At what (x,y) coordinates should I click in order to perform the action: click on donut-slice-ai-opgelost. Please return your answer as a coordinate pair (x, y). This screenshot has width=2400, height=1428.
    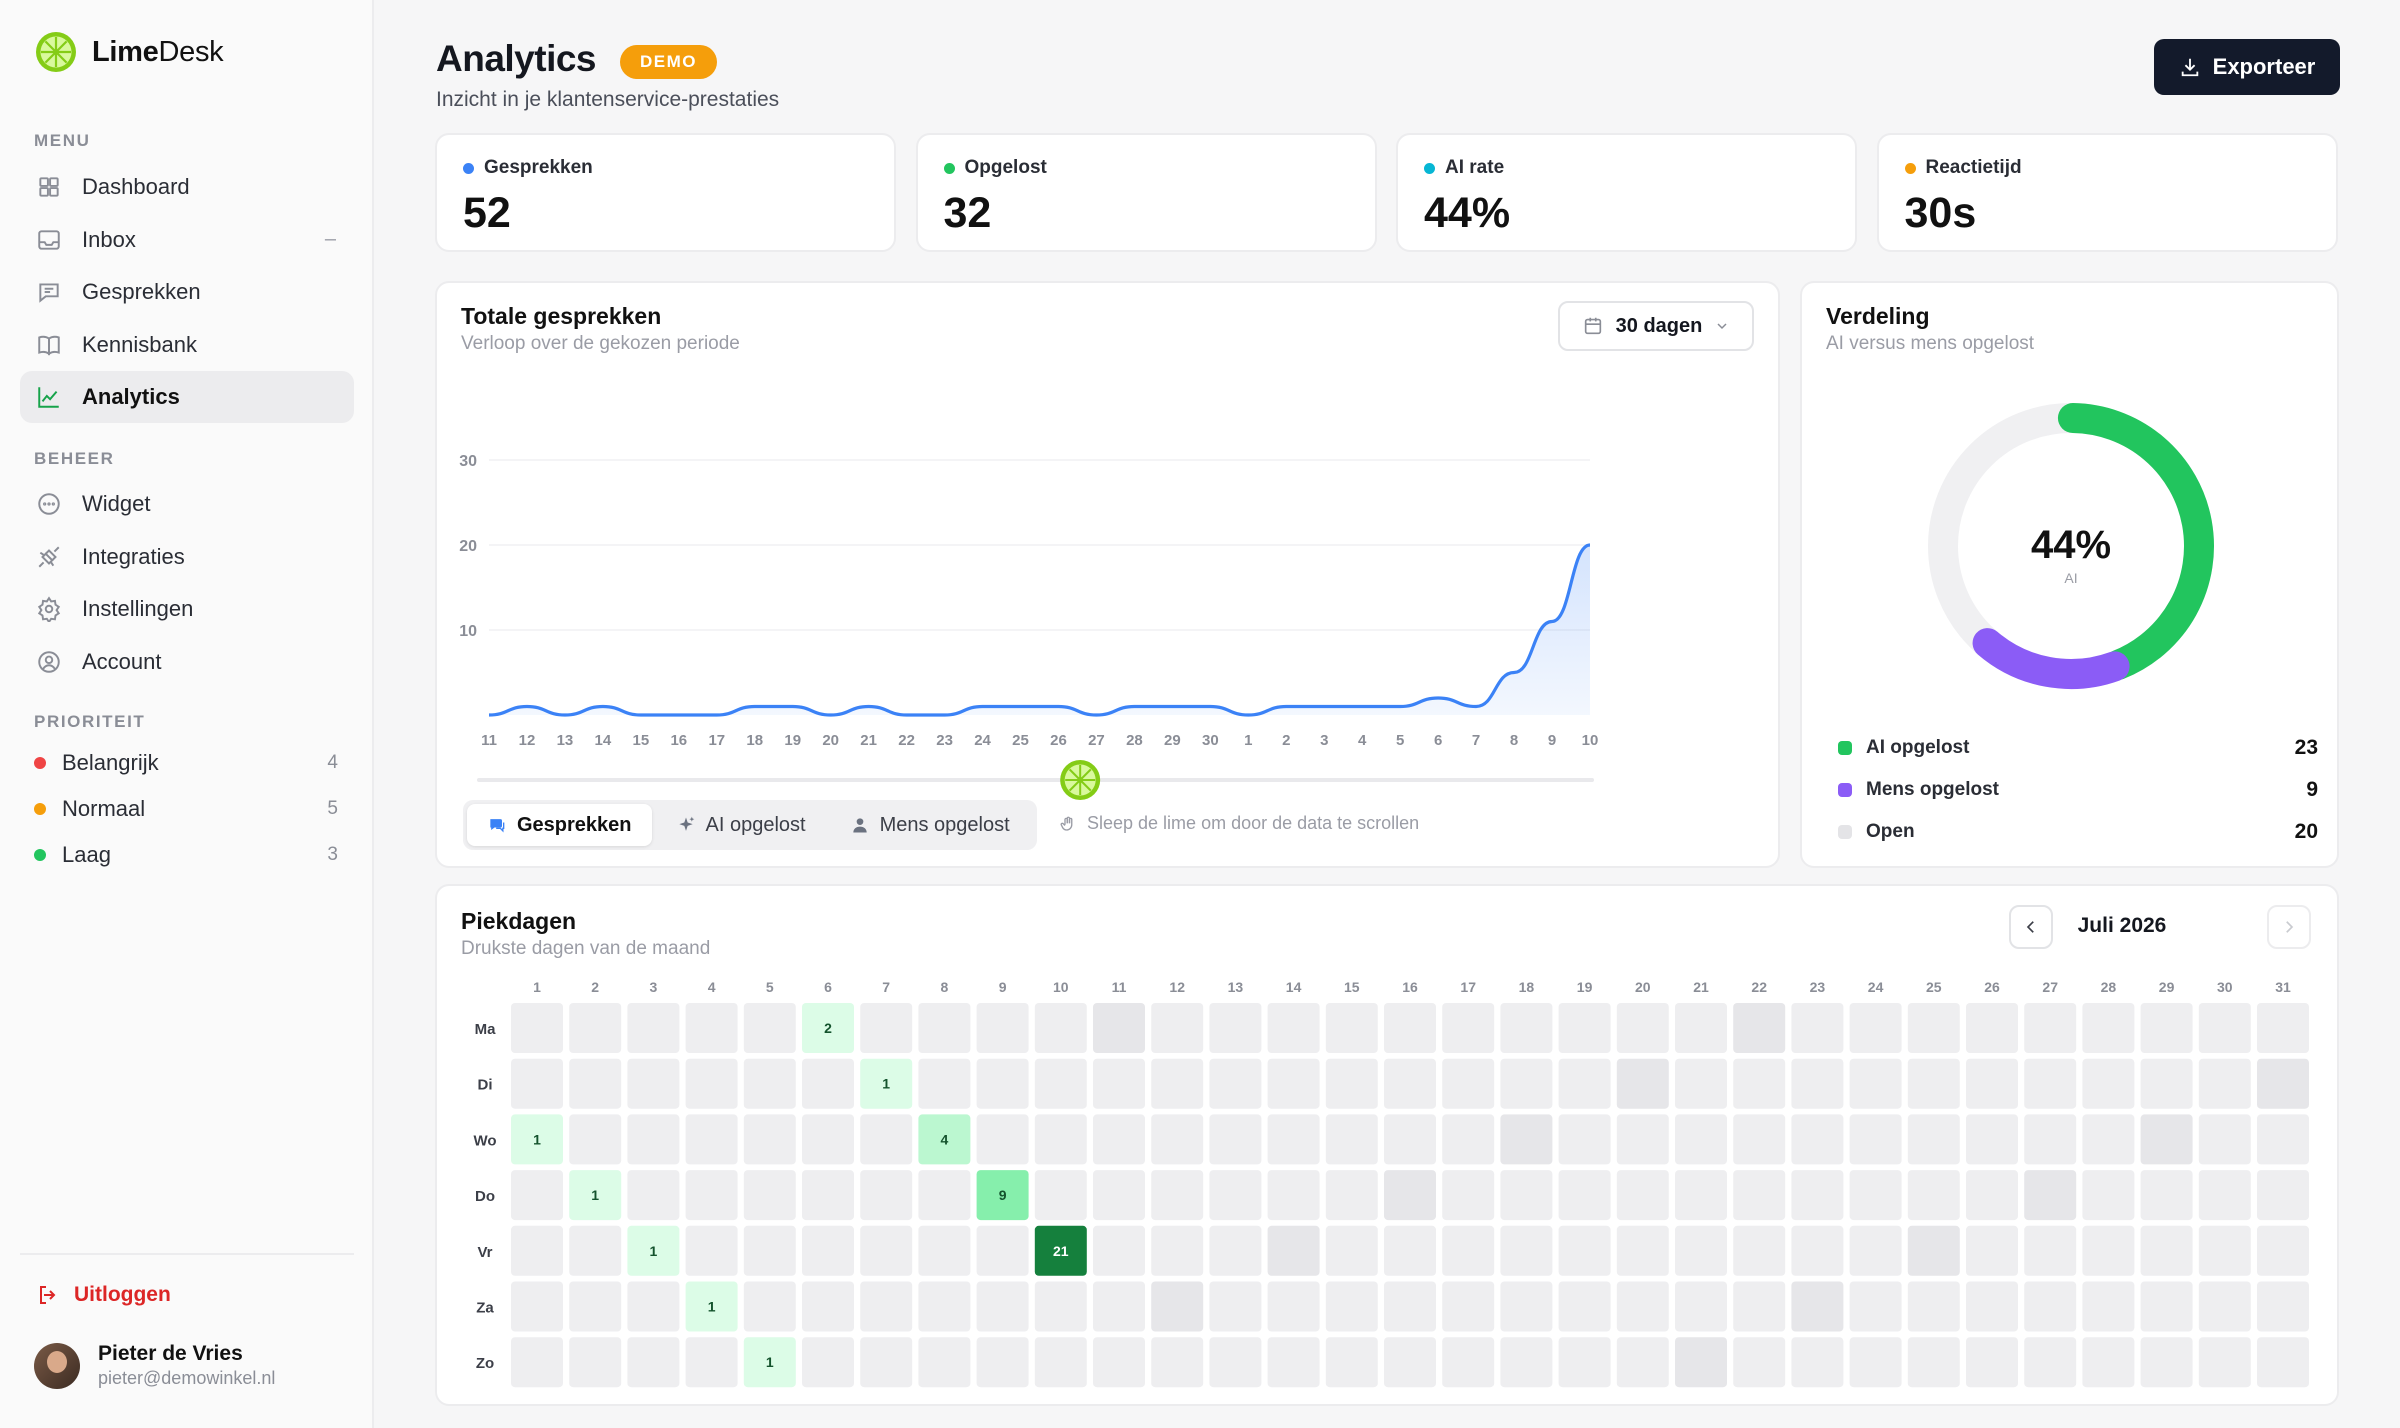
    Looking at the image, I should click on (2135, 541).